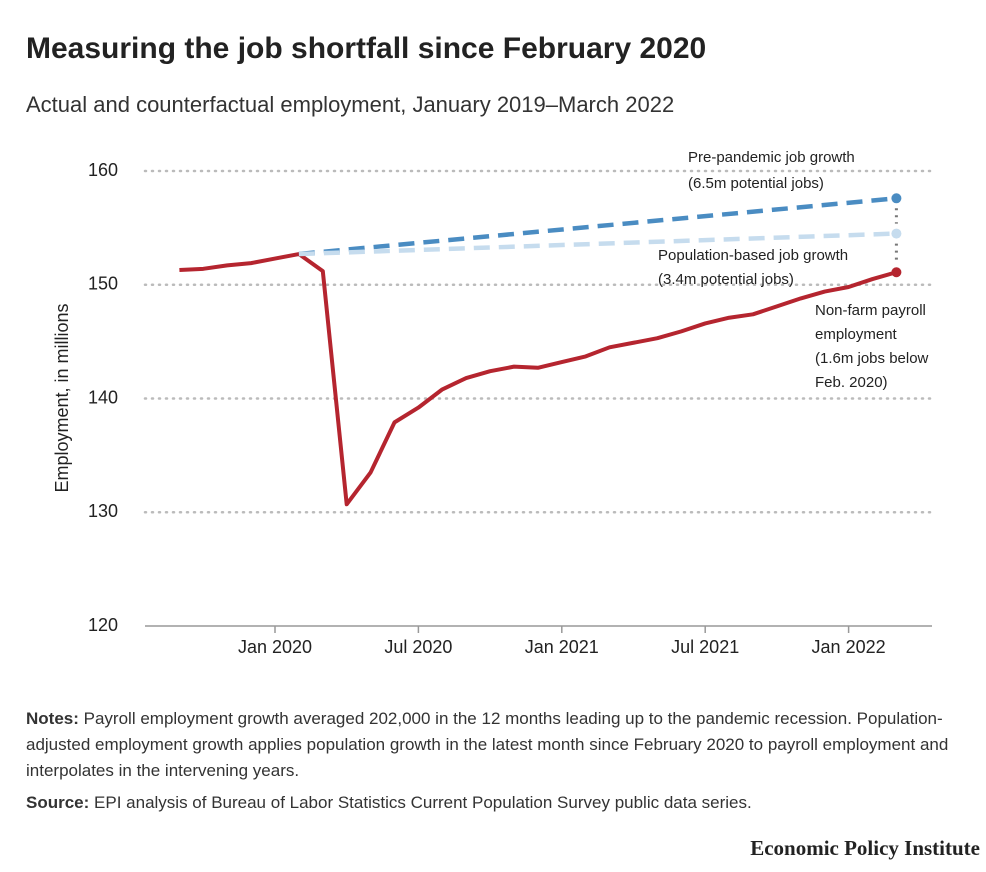 The height and width of the screenshot is (872, 986). Describe the element at coordinates (771, 157) in the screenshot. I see `annotation: Pre-pandemic job growth` at that location.